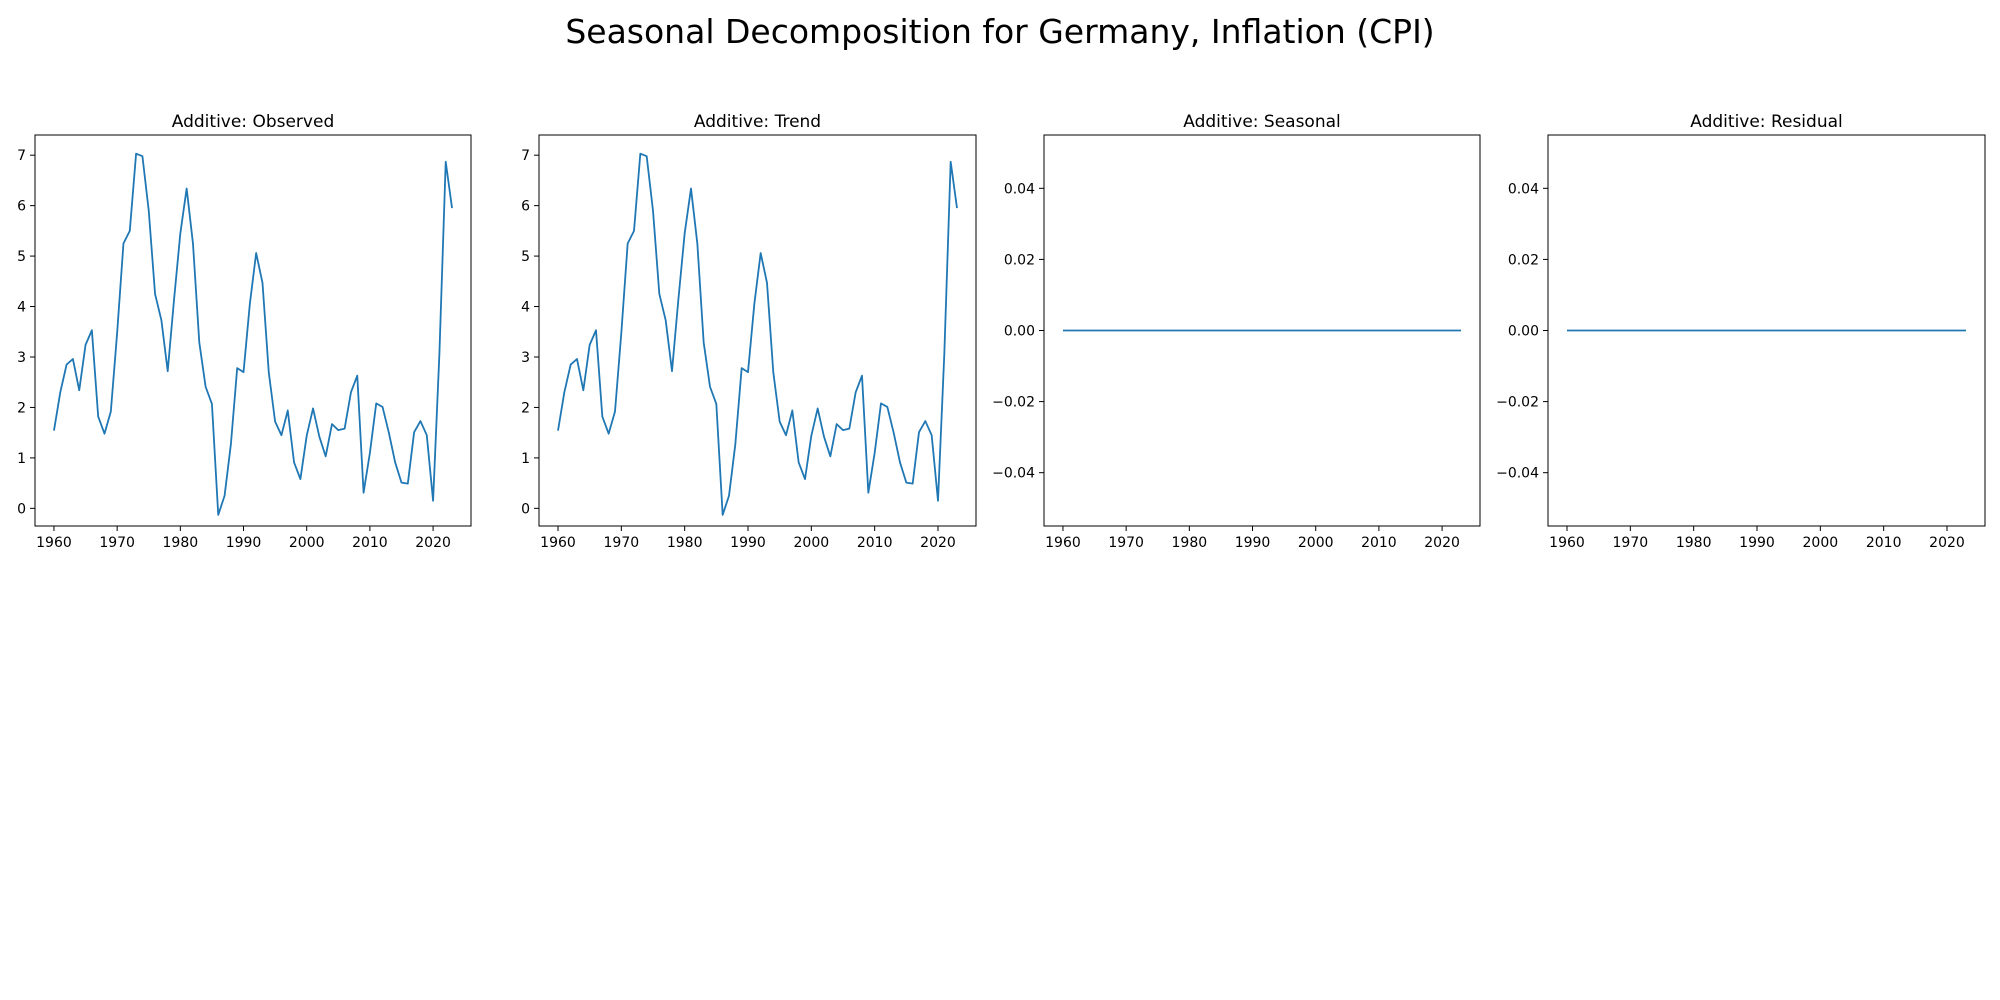 The width and height of the screenshot is (2000, 1000). What do you see at coordinates (685, 543) in the screenshot?
I see `x-tick-label-trend-1980: 1980` at bounding box center [685, 543].